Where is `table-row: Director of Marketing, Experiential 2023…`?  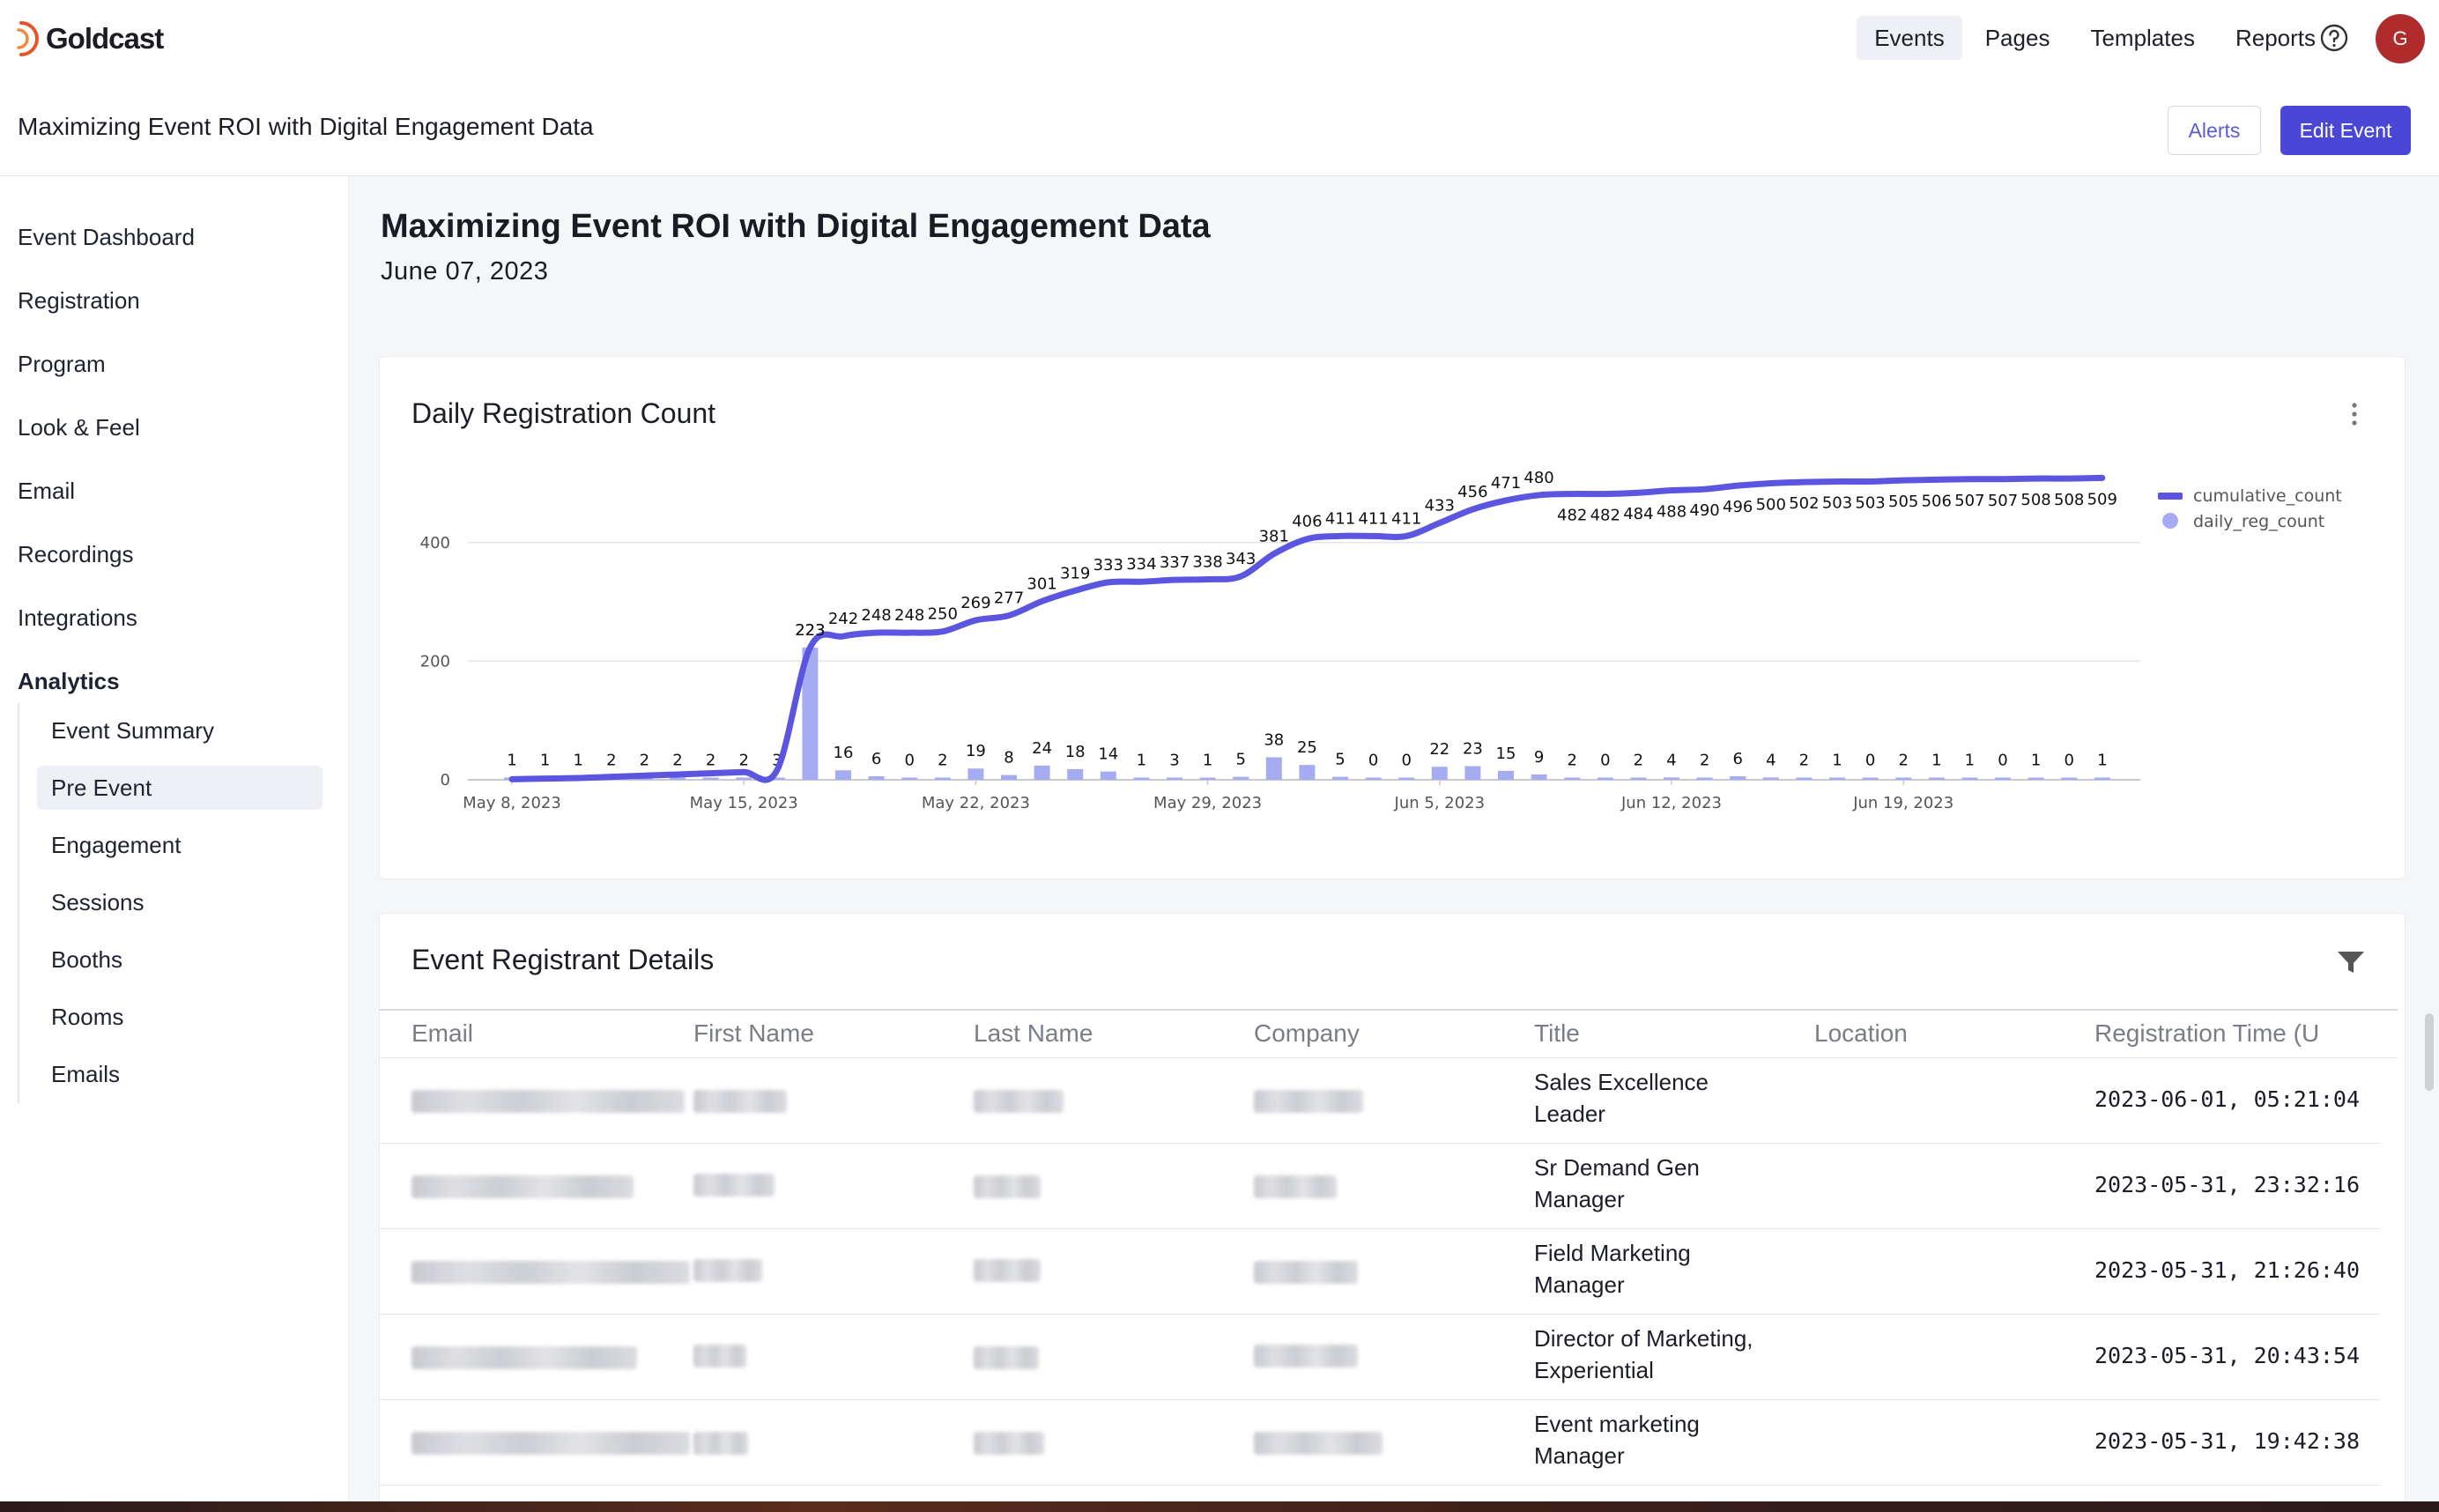
table-row: Director of Marketing, Experiential 2023… is located at coordinates (1380, 1357).